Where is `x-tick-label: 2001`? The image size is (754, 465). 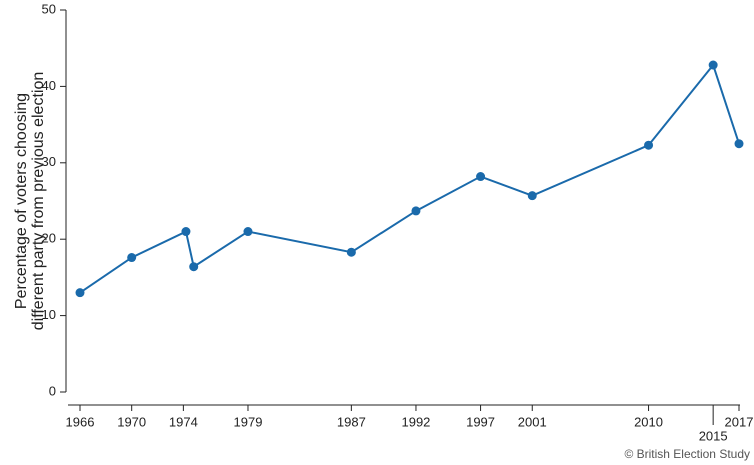 x-tick-label: 2001 is located at coordinates (532, 421).